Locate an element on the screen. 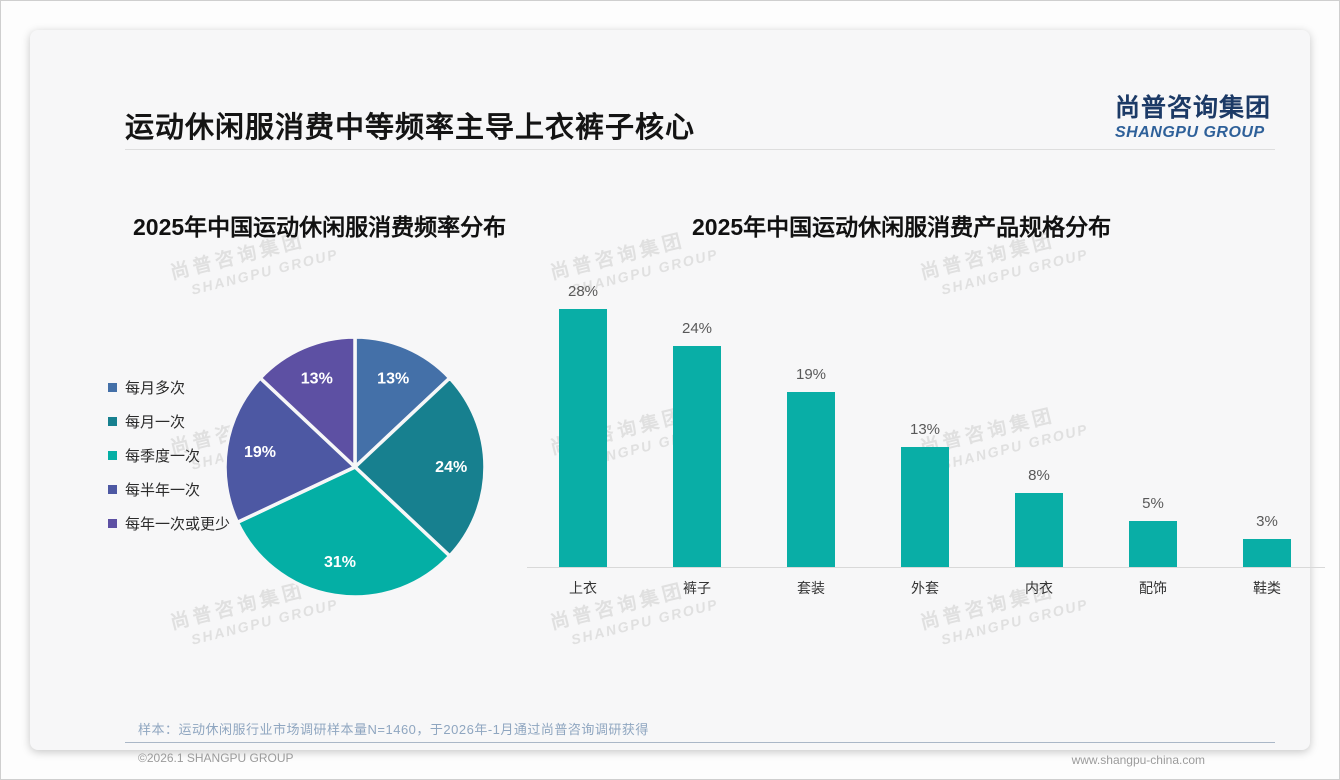 The width and height of the screenshot is (1340, 780). bar-value-label: 28% is located at coordinates (583, 291).